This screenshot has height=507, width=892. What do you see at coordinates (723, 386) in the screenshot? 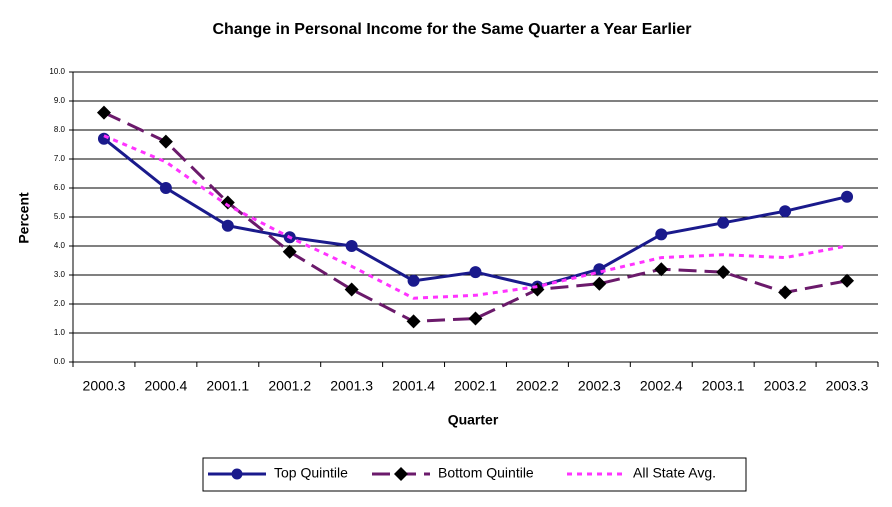
I see `x-tick-label: 2003.1` at bounding box center [723, 386].